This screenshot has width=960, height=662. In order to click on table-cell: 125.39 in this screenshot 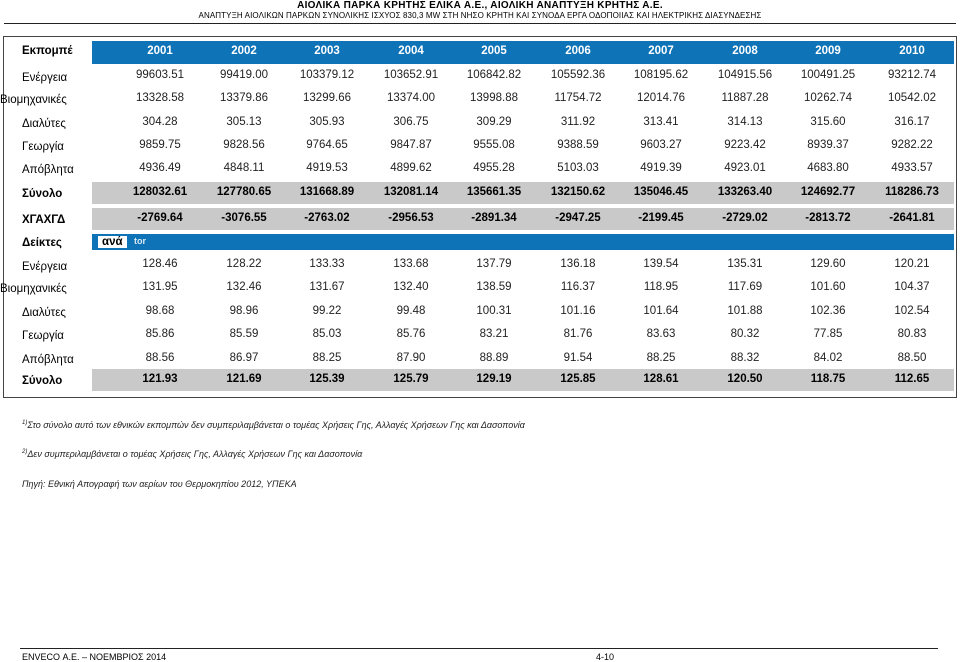, I will do `click(327, 379)`.